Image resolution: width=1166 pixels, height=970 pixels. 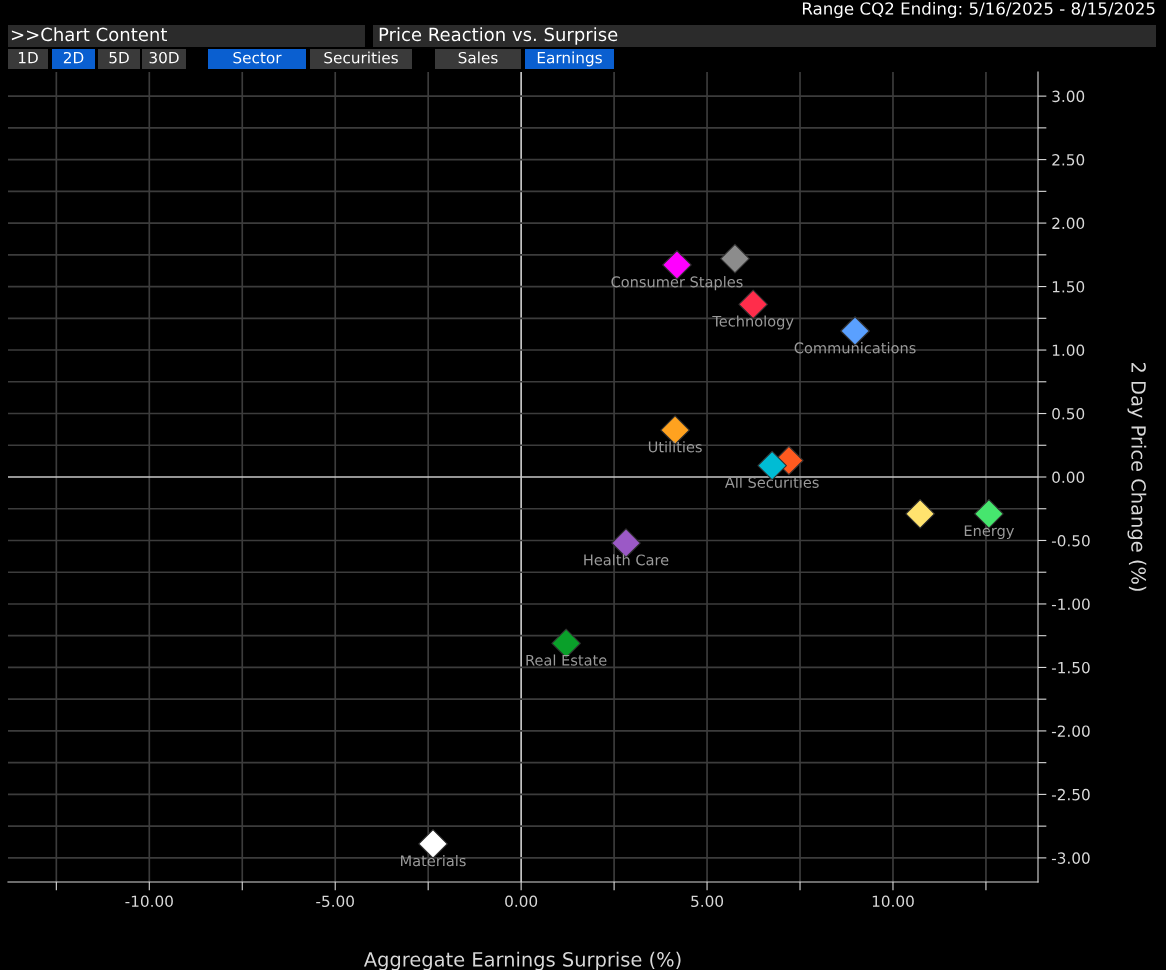 I want to click on text: 5D, so click(x=119, y=58).